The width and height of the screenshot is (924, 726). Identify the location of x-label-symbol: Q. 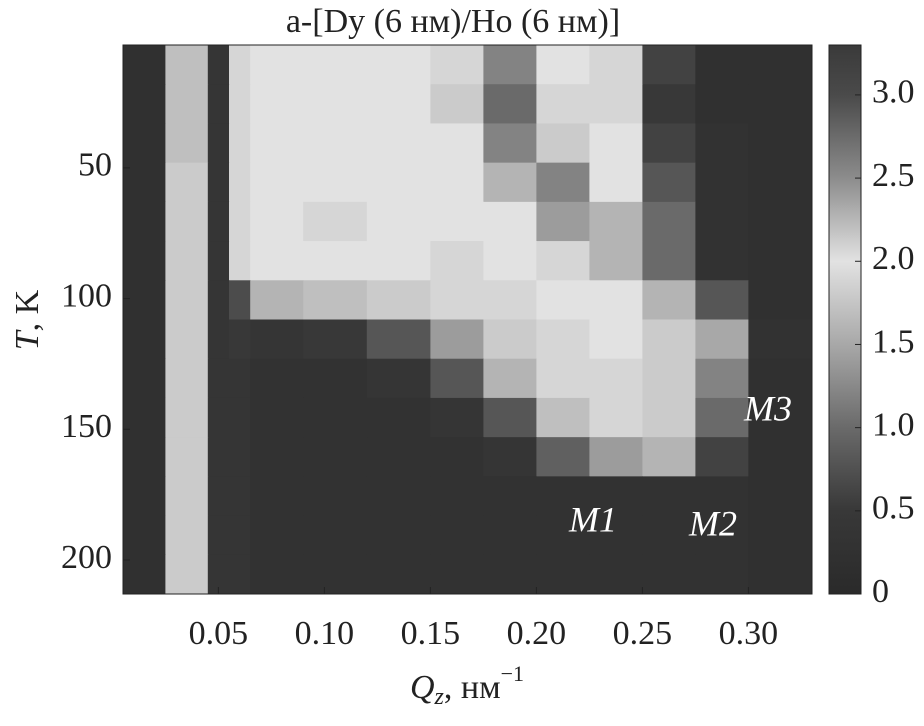
(422, 687).